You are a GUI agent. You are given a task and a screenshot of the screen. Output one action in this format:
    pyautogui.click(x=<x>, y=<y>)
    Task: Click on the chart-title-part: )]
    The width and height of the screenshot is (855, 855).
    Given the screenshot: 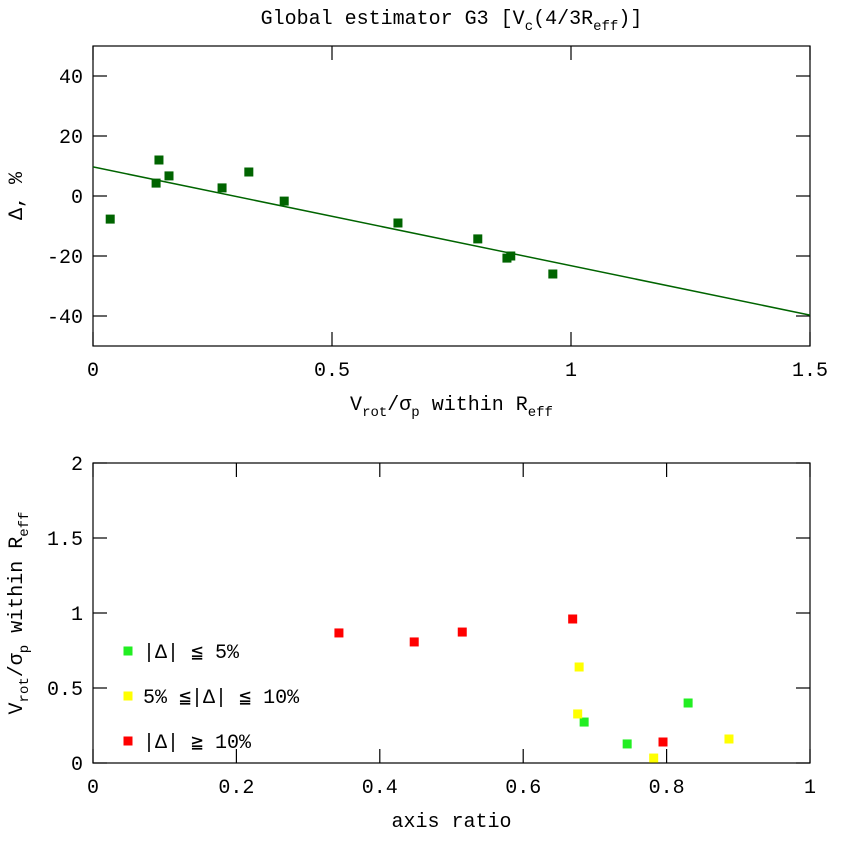 What is the action you would take?
    pyautogui.click(x=630, y=19)
    